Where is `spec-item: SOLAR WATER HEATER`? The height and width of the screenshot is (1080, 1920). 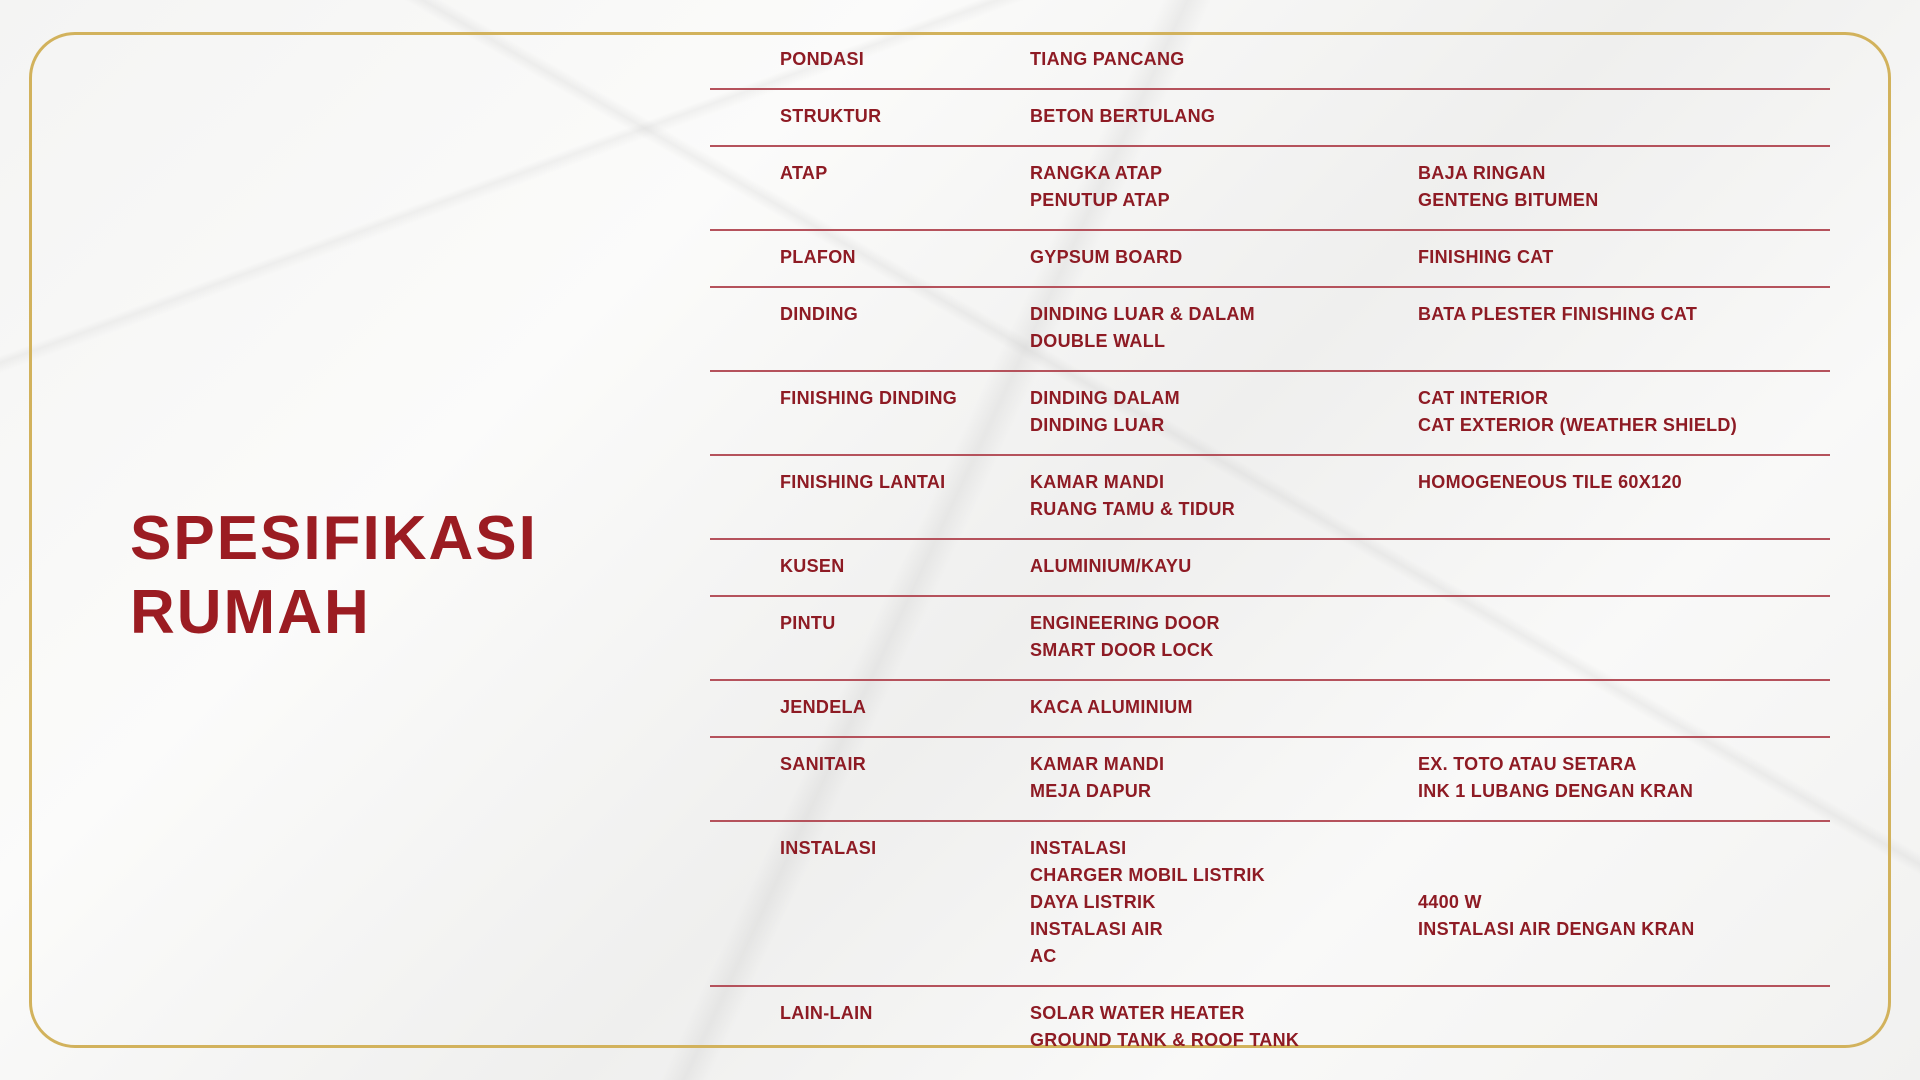
spec-item: SOLAR WATER HEATER is located at coordinates (1137, 1013).